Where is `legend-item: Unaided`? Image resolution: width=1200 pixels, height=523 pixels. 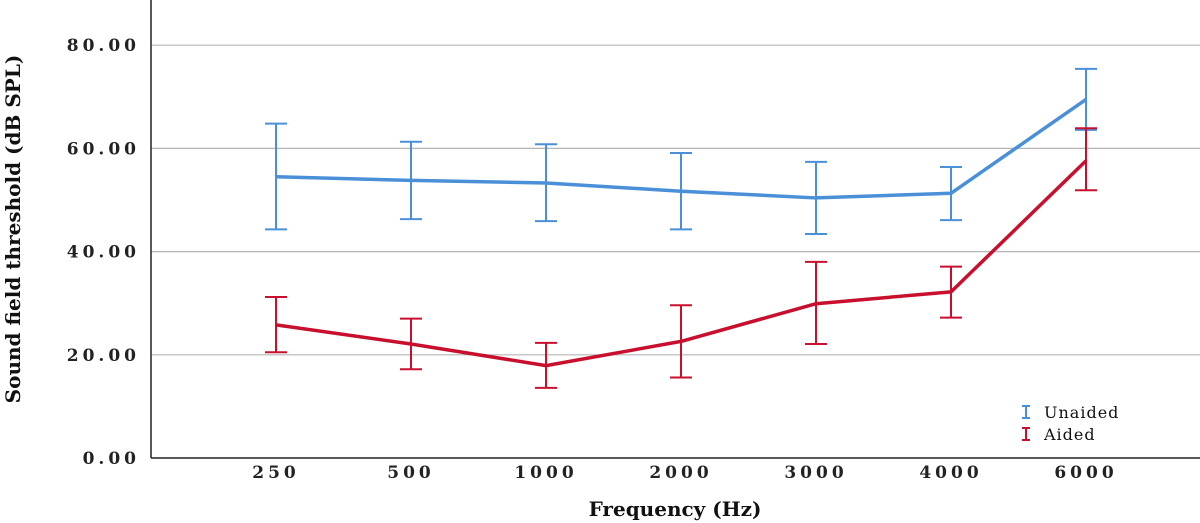
legend-item: Unaided is located at coordinates (1070, 412).